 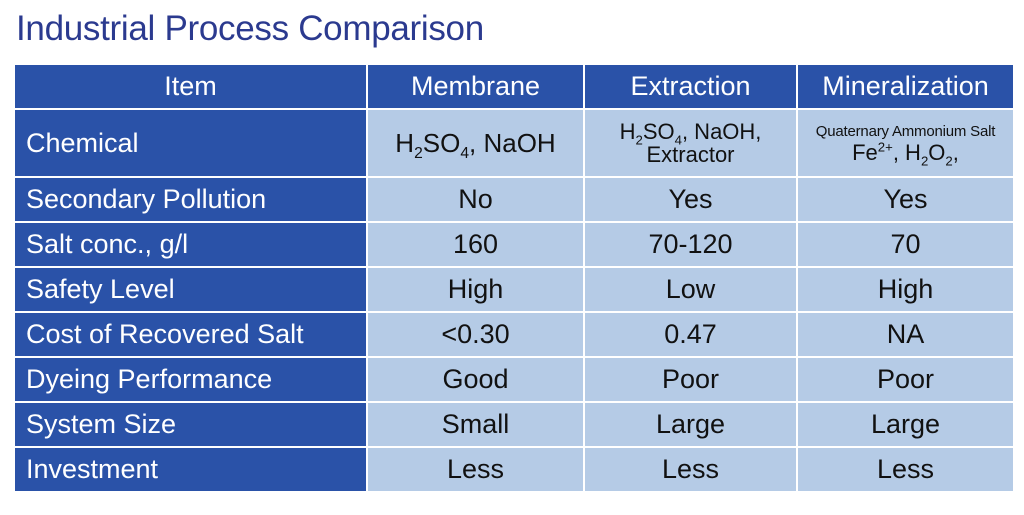 What do you see at coordinates (190, 424) in the screenshot?
I see `row-label: System Size` at bounding box center [190, 424].